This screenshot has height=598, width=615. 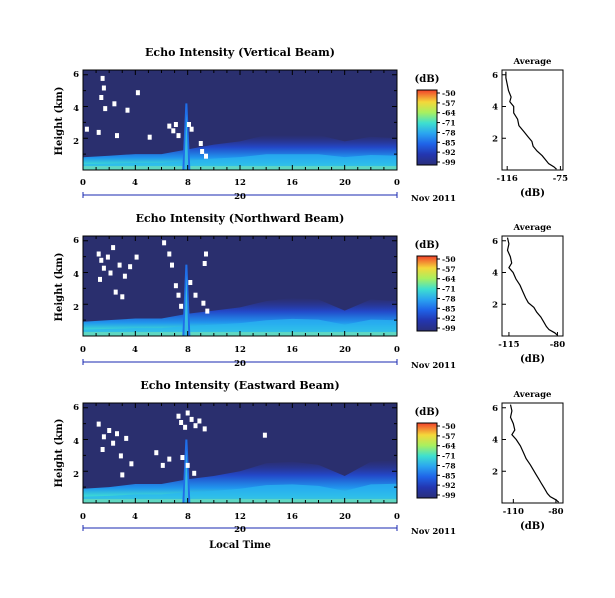 I want to click on heatmap-plot, so click(x=240, y=286).